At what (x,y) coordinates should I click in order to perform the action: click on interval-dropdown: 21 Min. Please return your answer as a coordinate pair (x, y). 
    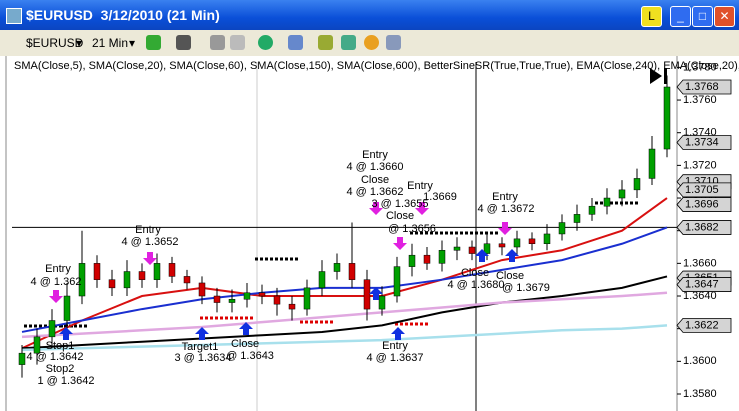
    Looking at the image, I should click on (110, 43).